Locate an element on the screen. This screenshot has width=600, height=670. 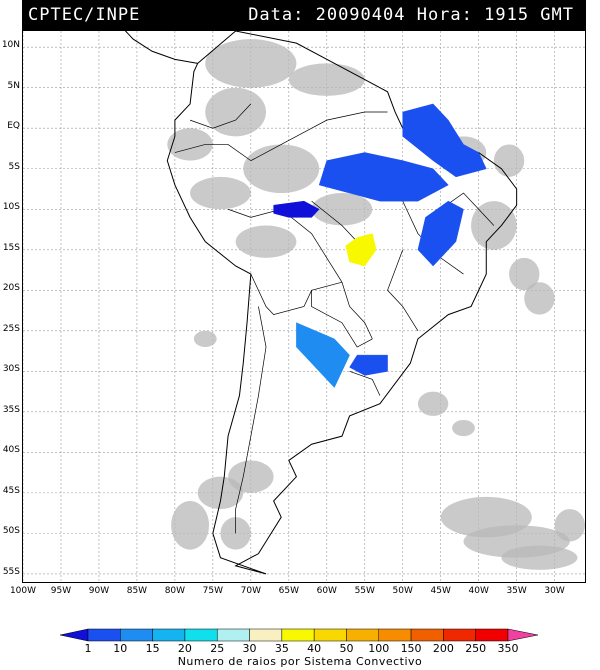
source-label: CPTEC/INPE is located at coordinates (84, 15).